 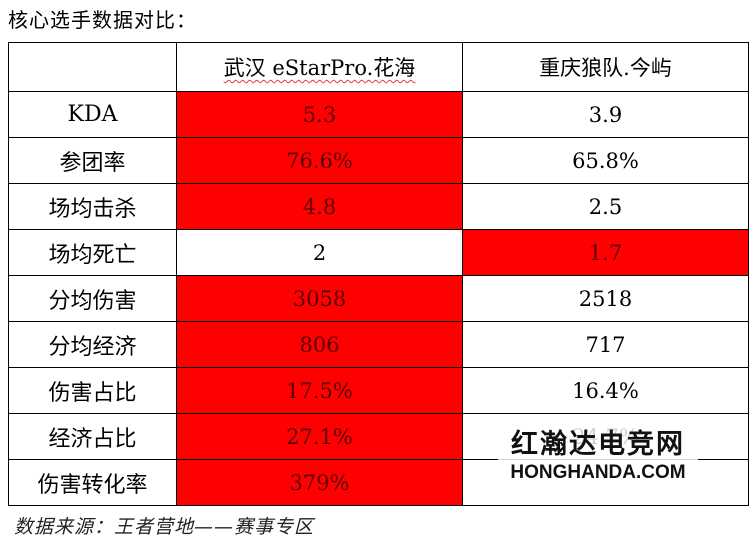 I want to click on row-value-player-1: 3058, so click(x=319, y=298).